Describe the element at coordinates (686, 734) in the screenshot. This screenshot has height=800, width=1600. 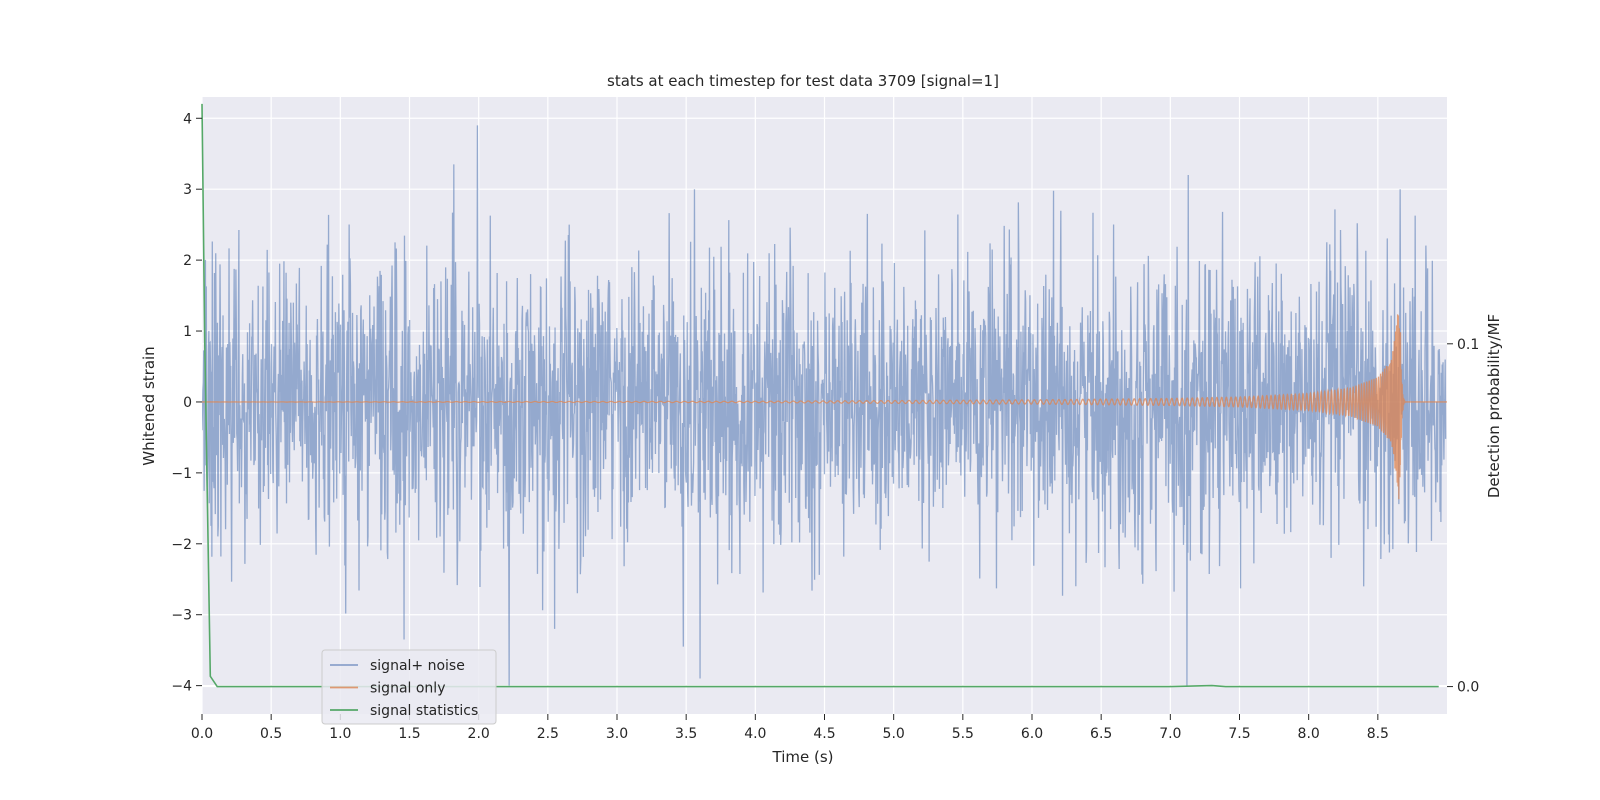
I see `x-tick-label: 3.5` at that location.